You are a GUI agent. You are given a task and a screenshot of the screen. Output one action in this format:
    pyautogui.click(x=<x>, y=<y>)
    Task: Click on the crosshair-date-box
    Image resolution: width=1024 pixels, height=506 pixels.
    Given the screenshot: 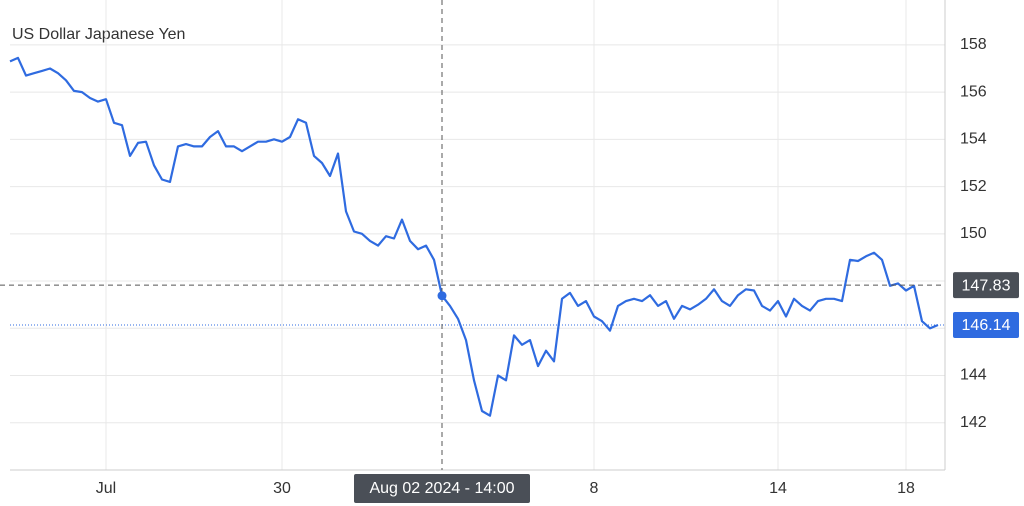 What is the action you would take?
    pyautogui.click(x=442, y=488)
    